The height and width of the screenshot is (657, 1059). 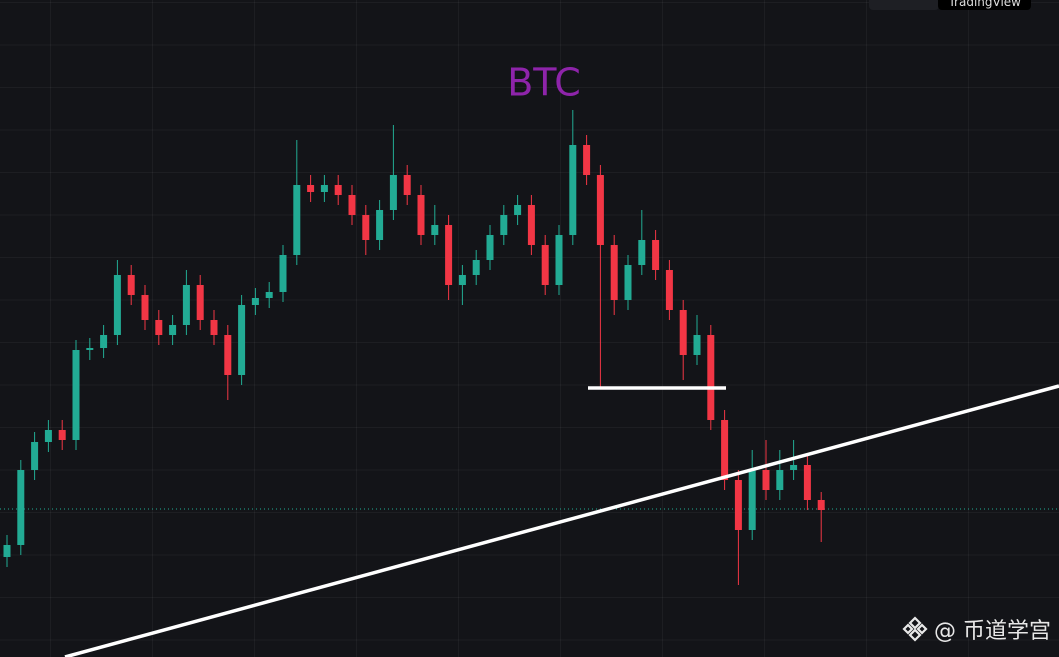 What do you see at coordinates (992, 631) in the screenshot?
I see `watermark-text: @ 币道学宫` at bounding box center [992, 631].